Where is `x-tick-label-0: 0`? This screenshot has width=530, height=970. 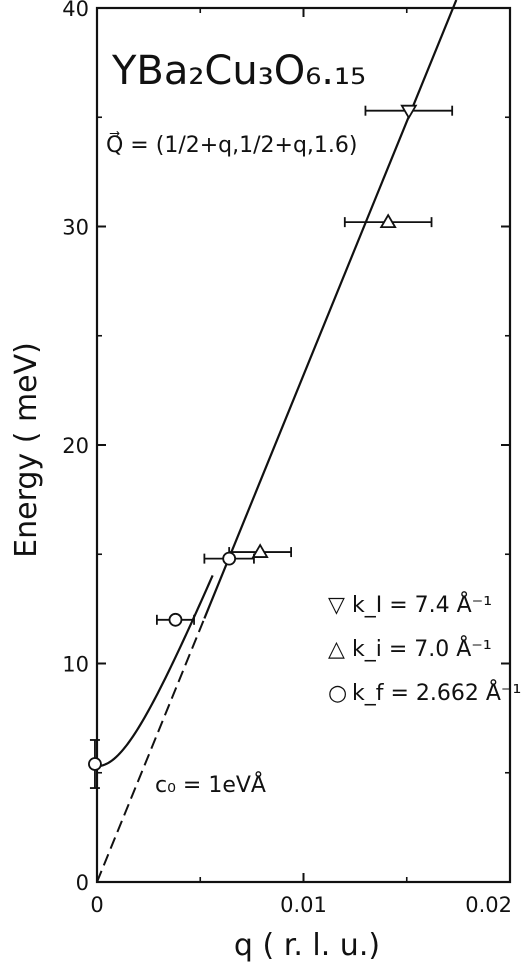
x-tick-label-0: 0 is located at coordinates (96, 905).